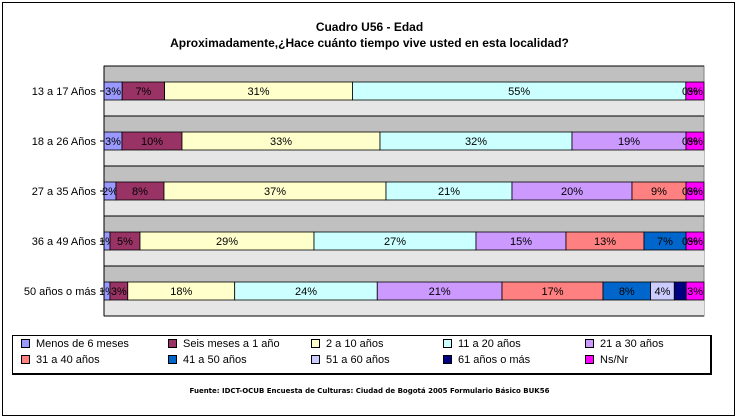  Describe the element at coordinates (152, 142) in the screenshot. I see `data-label: 10%` at that location.